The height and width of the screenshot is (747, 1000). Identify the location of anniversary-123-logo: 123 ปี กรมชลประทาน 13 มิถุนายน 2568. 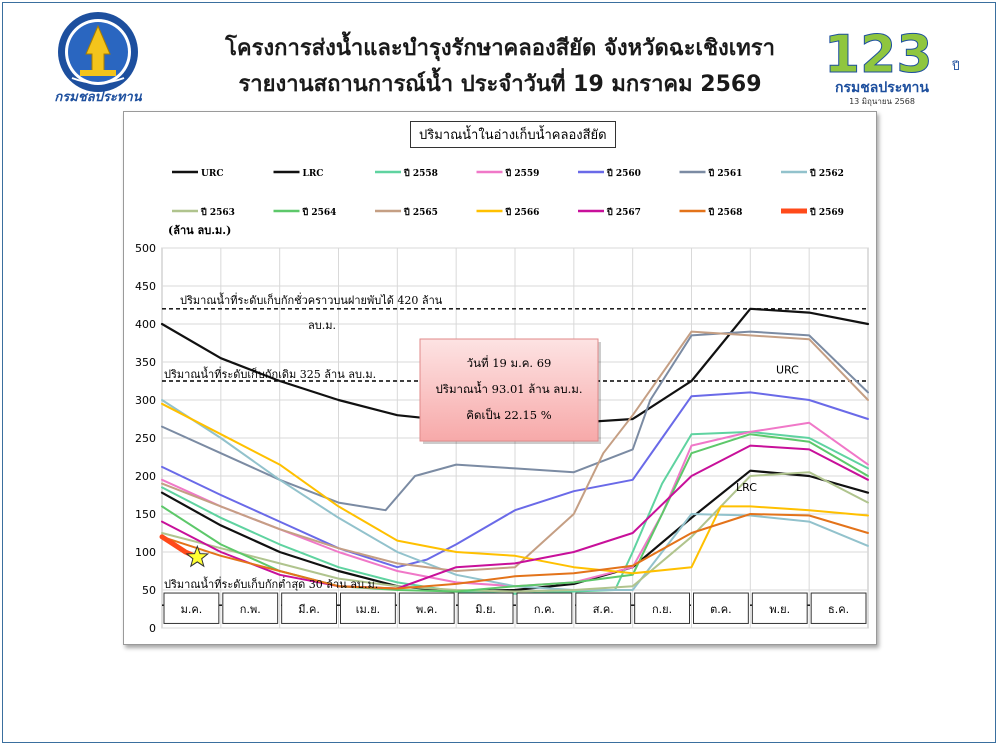
(892, 66).